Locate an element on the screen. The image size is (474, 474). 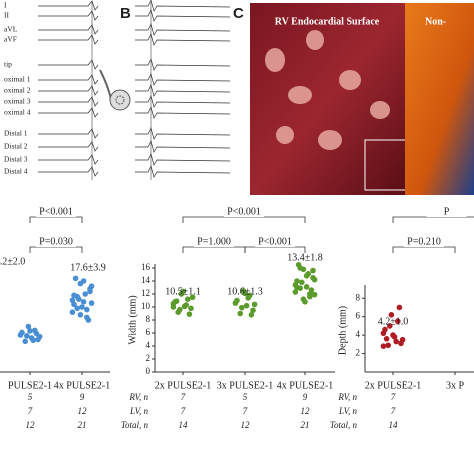
x-tick-label: PULSE2-1 is located at coordinates (30, 385).